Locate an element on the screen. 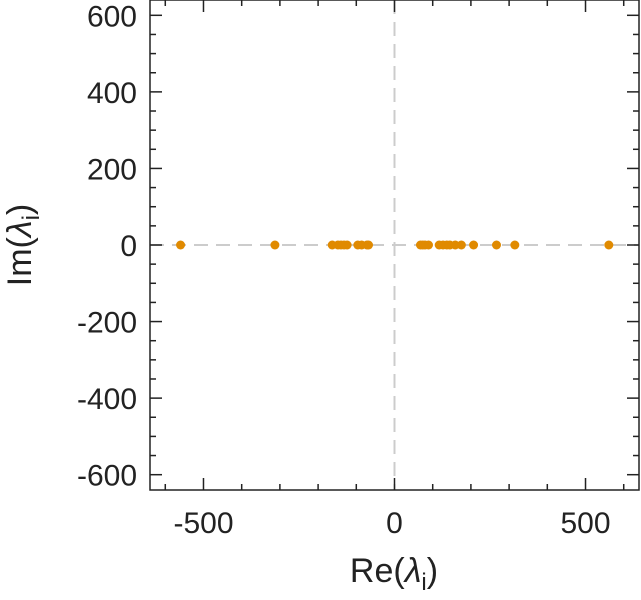 The height and width of the screenshot is (600, 641). y-tick-label: 0 is located at coordinates (128, 246).